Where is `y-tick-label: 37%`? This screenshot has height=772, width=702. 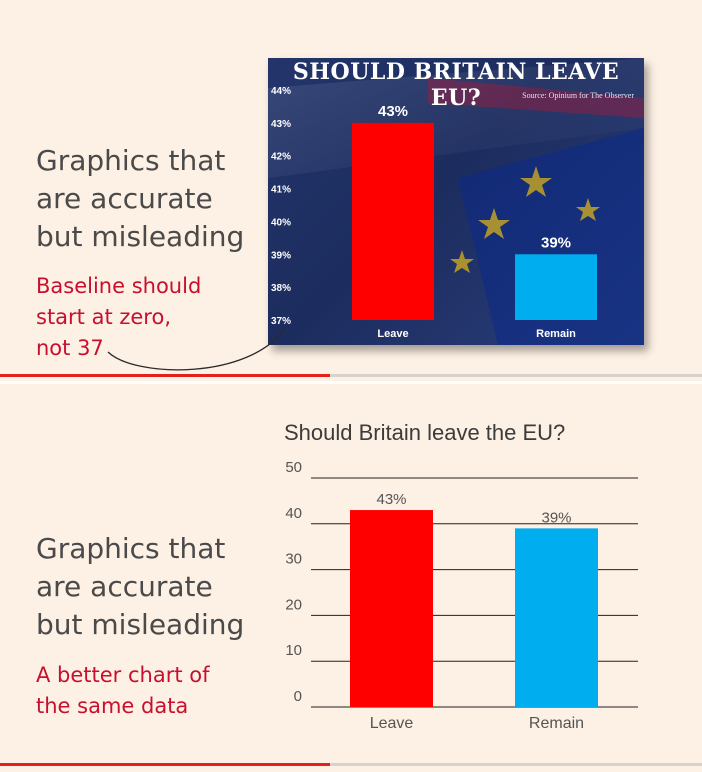 y-tick-label: 37% is located at coordinates (281, 321).